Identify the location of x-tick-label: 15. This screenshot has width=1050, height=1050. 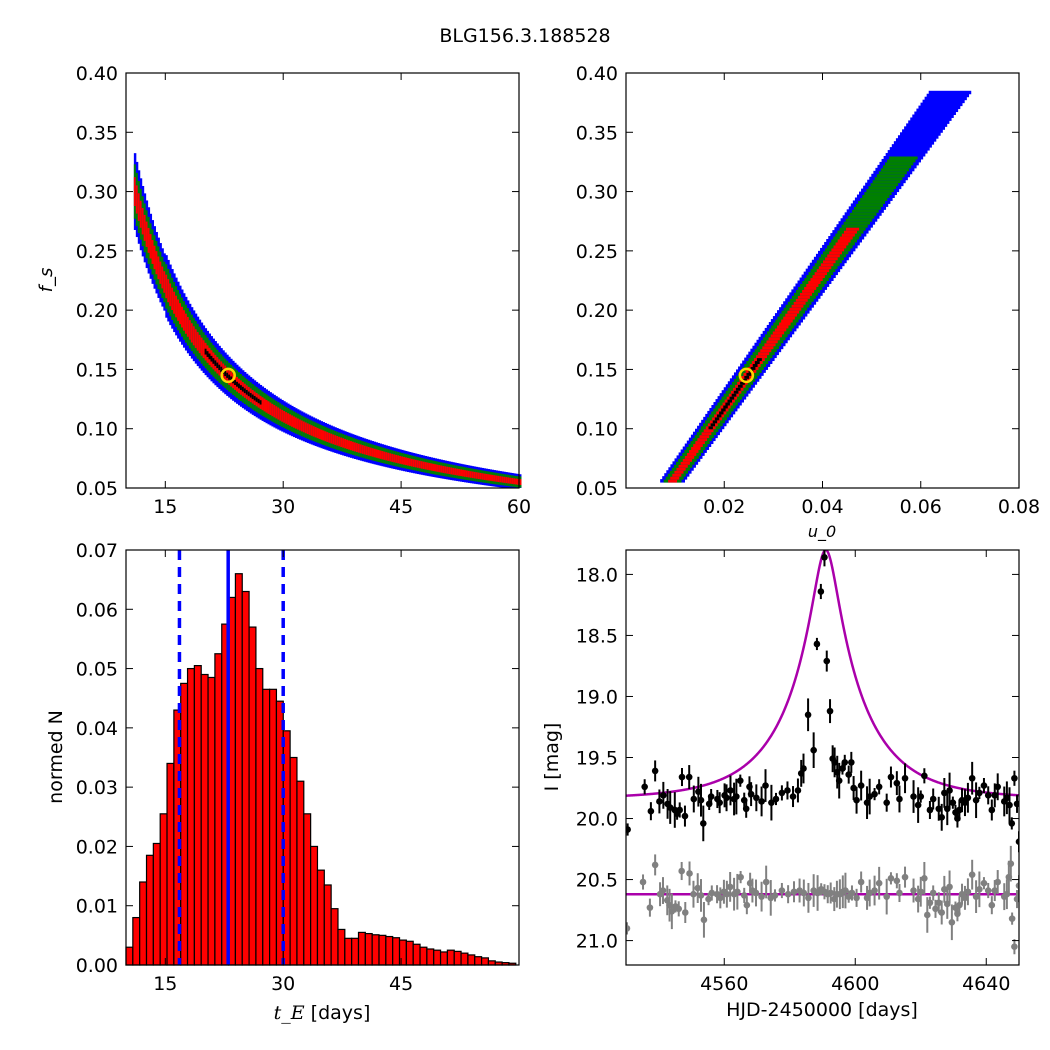
(165, 984).